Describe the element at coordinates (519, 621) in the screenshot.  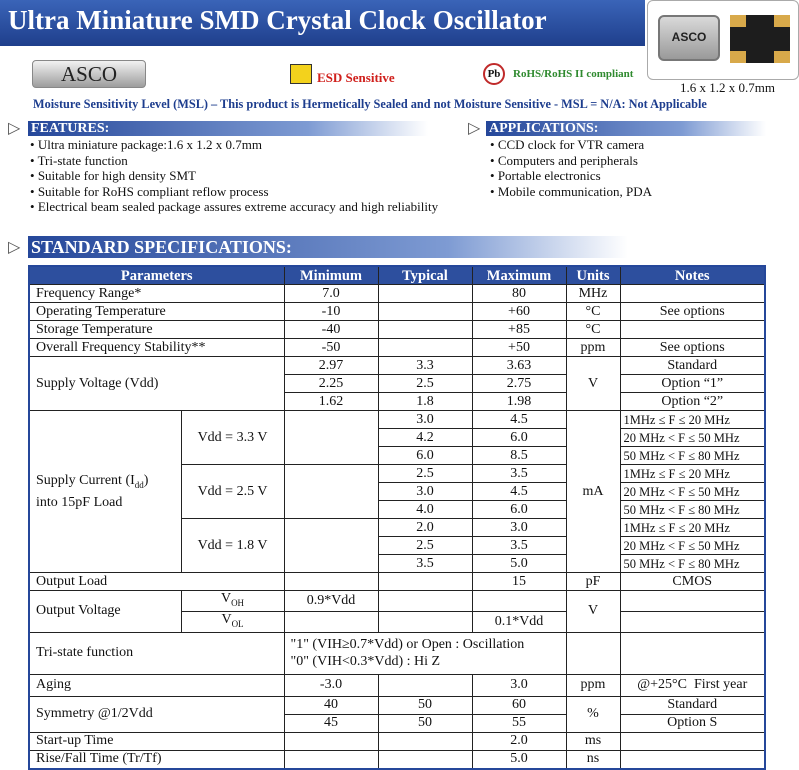
I see `table-cell: 0.1*Vdd` at that location.